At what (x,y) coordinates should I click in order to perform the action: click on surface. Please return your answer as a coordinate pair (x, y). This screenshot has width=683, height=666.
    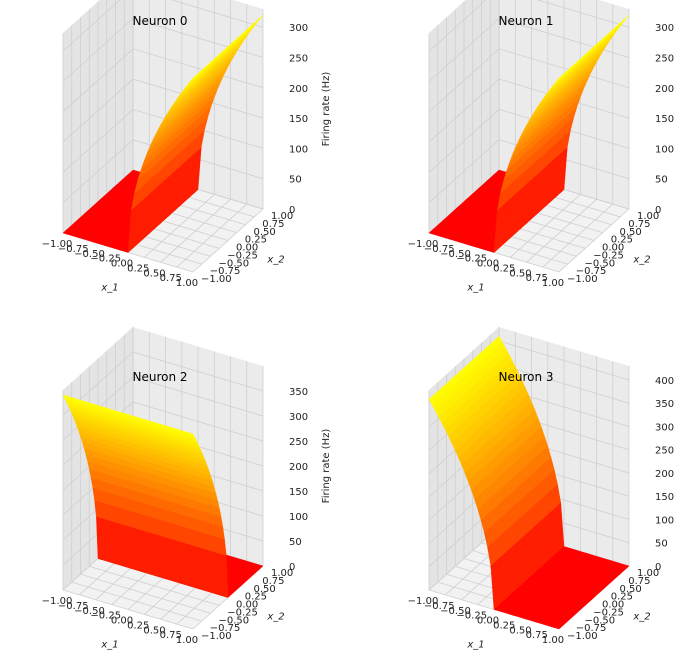
    Looking at the image, I should click on (163, 133).